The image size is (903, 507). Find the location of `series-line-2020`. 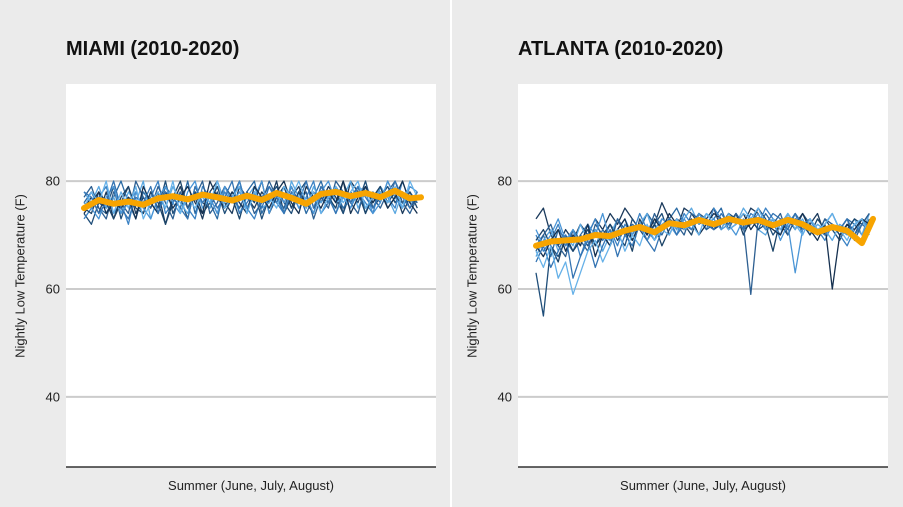

series-line-2020 is located at coordinates (702, 251).